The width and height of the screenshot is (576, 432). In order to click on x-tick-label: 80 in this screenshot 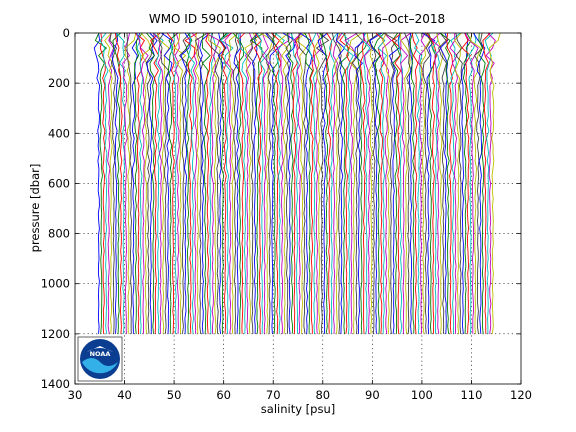, I will do `click(322, 395)`.